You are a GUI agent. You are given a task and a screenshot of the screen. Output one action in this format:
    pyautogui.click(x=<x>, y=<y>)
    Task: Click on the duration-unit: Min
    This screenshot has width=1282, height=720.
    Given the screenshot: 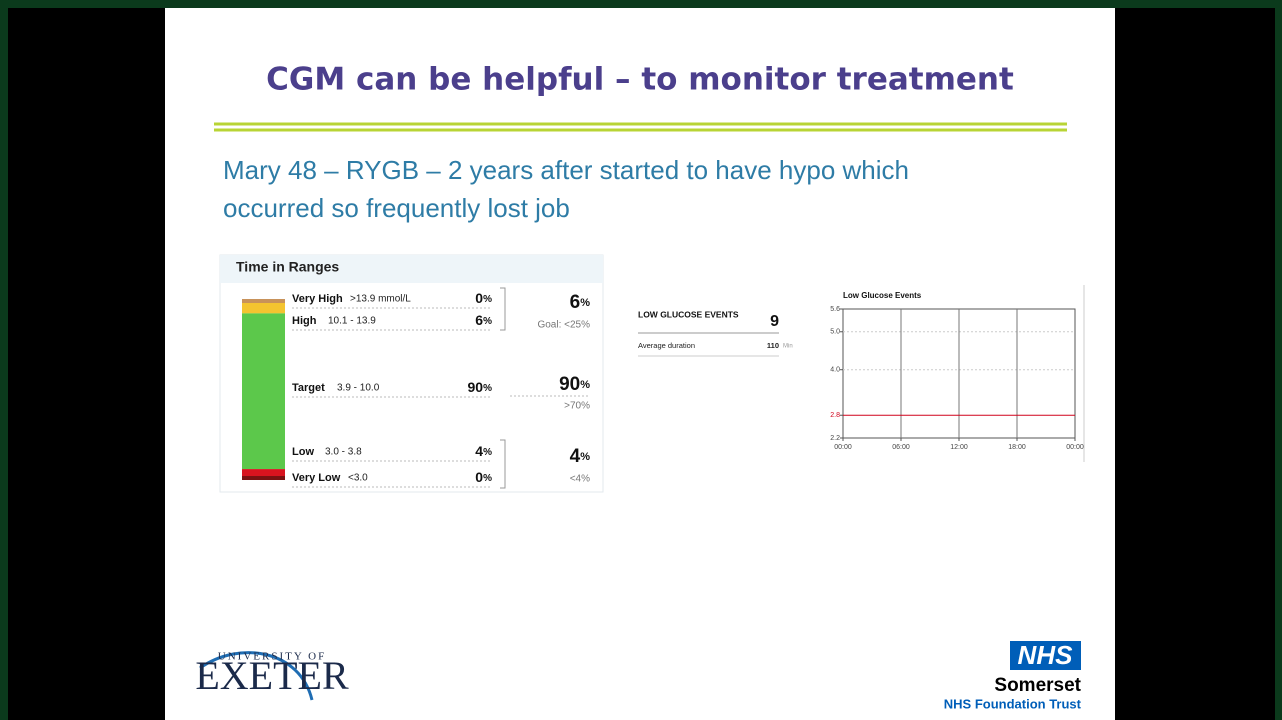 What is the action you would take?
    pyautogui.click(x=788, y=347)
    